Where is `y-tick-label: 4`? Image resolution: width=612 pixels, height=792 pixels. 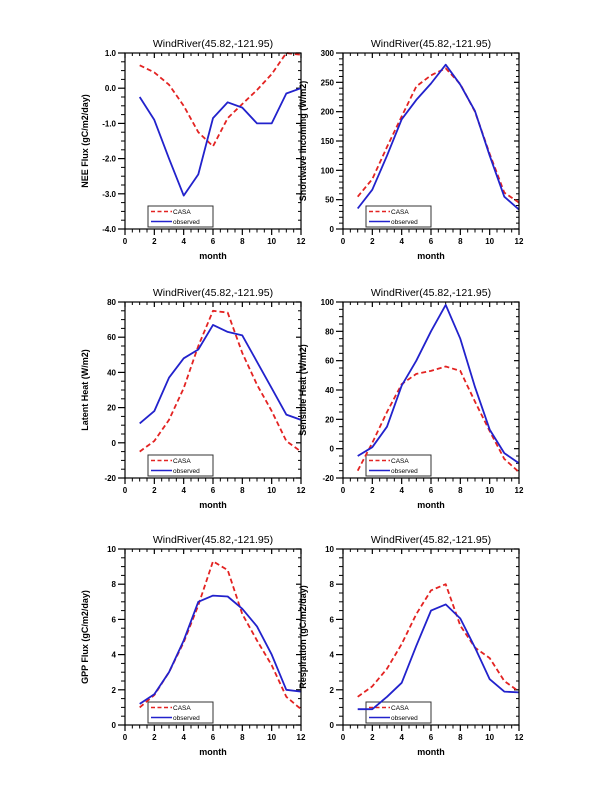 y-tick-label: 4 is located at coordinates (114, 655).